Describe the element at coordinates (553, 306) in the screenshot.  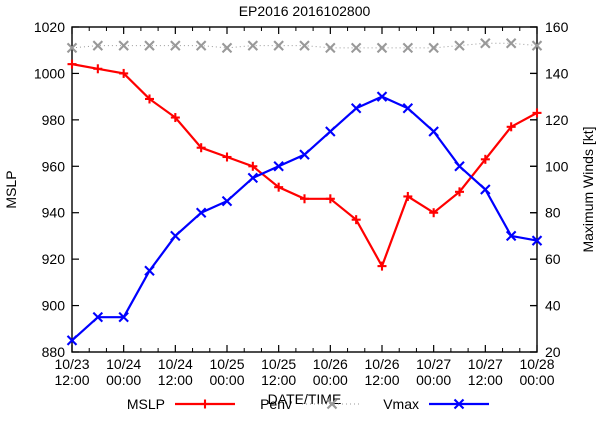
I see `y2-axis-tick-label: 40` at that location.